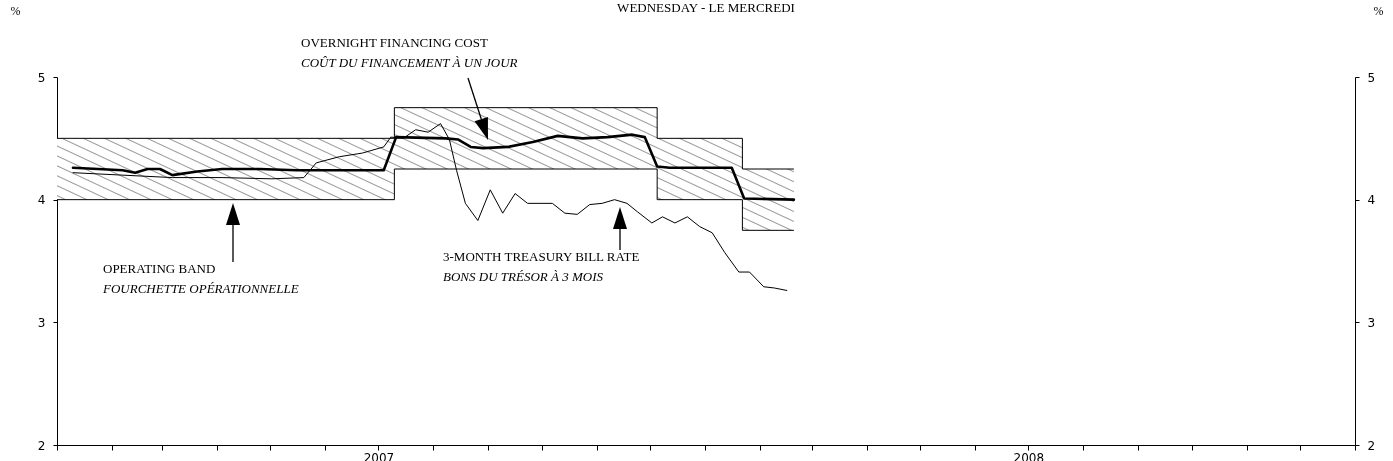 This screenshot has height=461, width=1393. Describe the element at coordinates (41, 445) in the screenshot. I see `y-tick-label: 2` at that location.